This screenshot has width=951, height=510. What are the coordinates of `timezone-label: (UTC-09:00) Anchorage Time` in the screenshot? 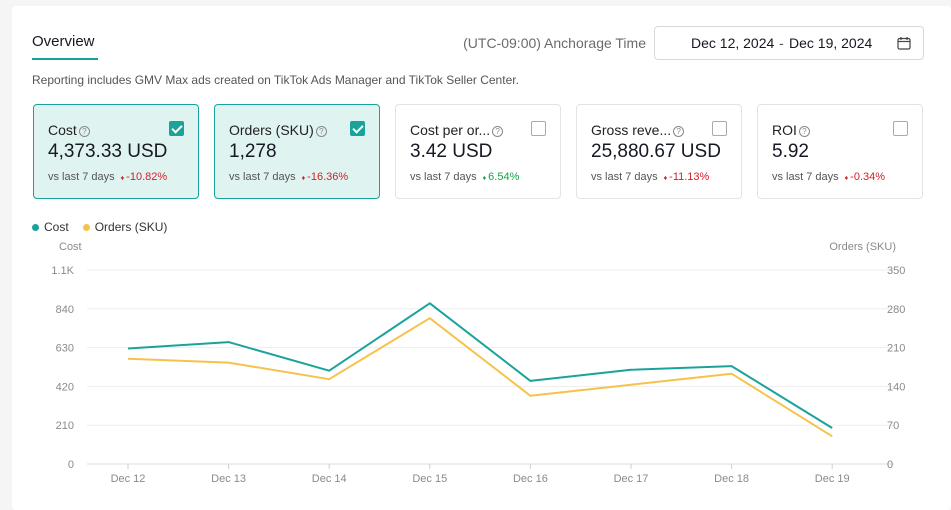 It's located at (554, 43).